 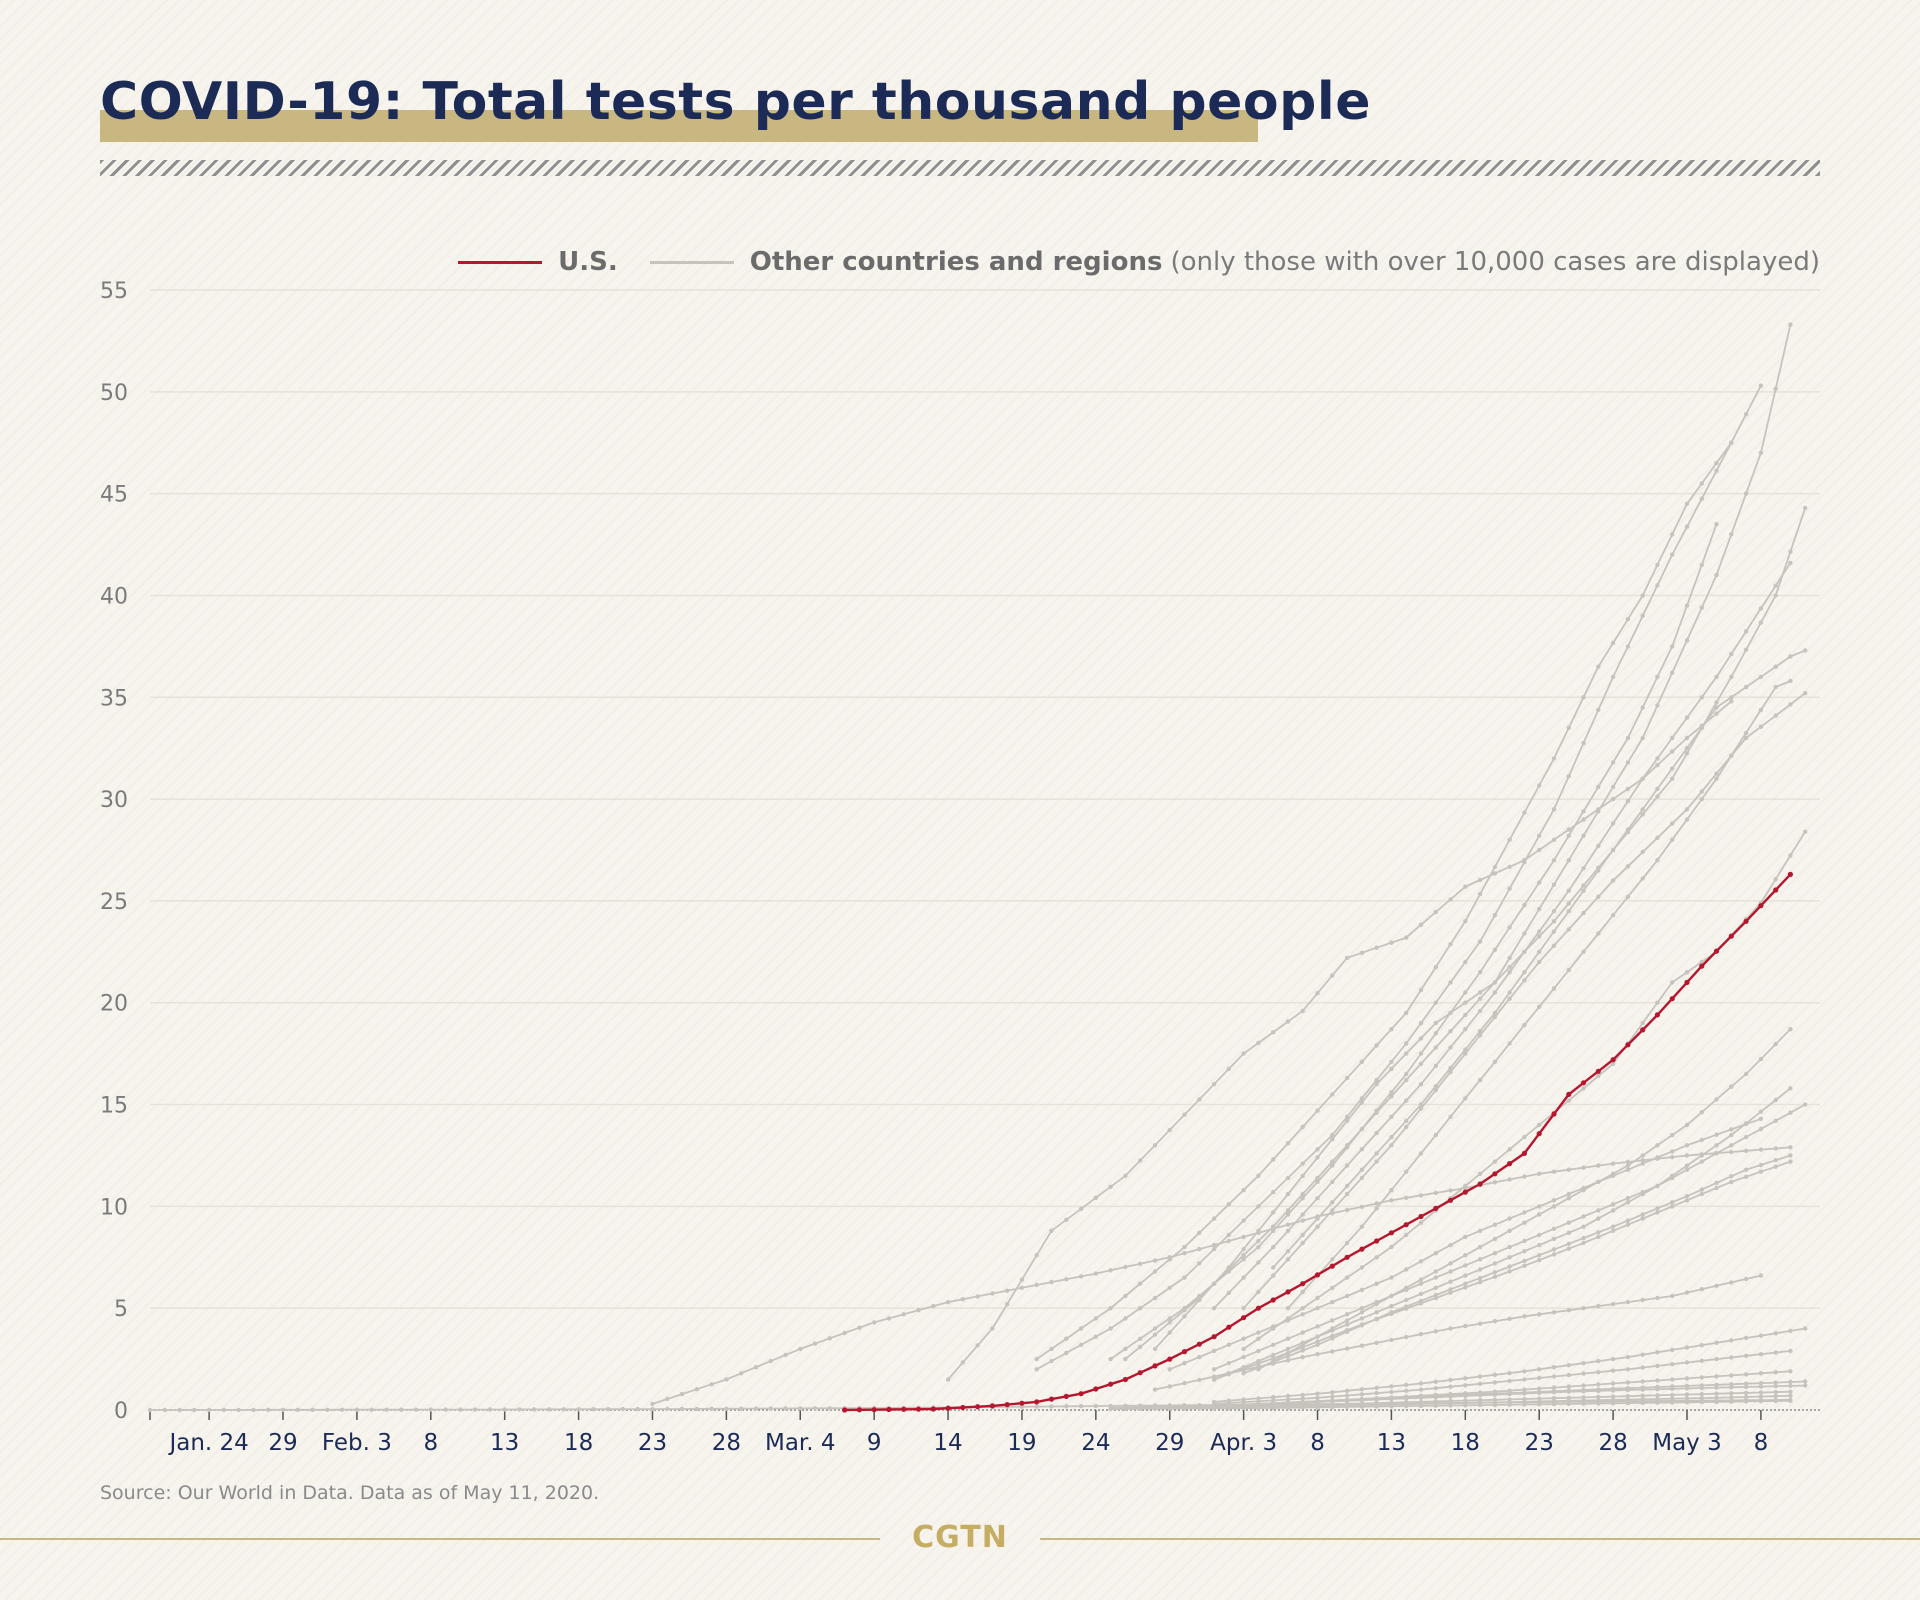 I want to click on y-tick-label: 55, so click(x=114, y=291).